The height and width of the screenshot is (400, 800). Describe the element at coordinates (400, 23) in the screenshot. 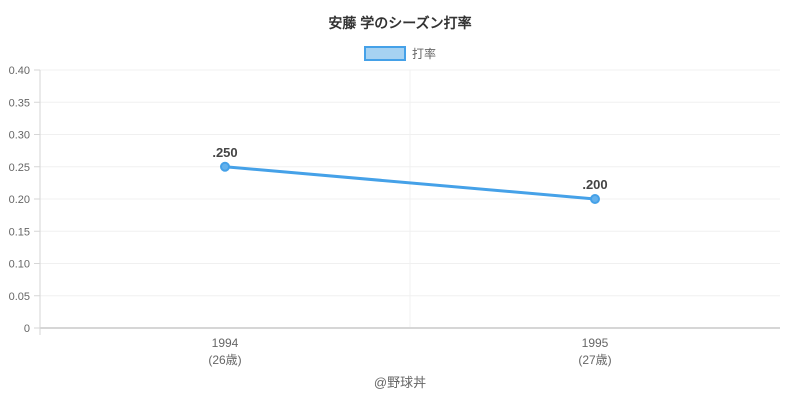

I see `chart-title: 安藤 学のシーズン打率` at that location.